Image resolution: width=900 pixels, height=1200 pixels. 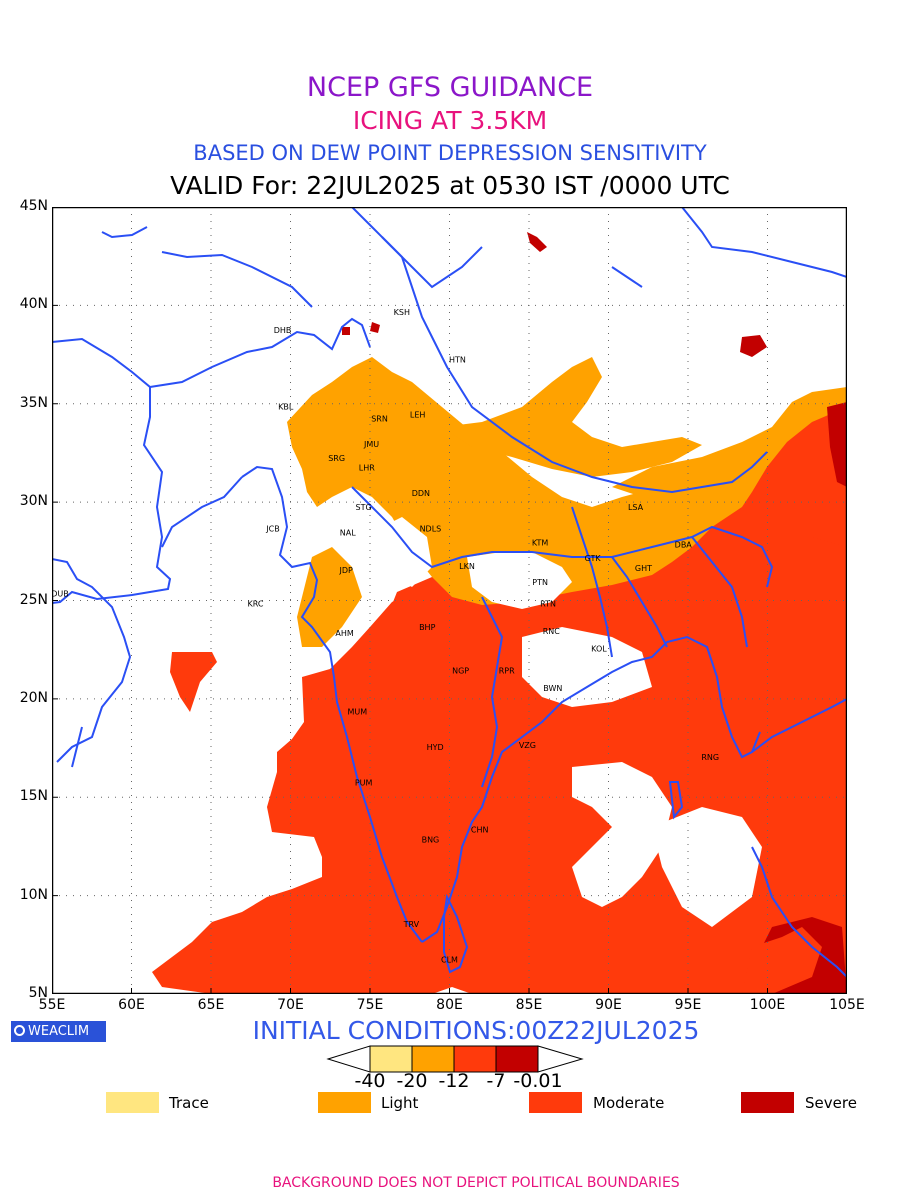 I want to click on station-label-hyd: HYD, so click(x=435, y=747).